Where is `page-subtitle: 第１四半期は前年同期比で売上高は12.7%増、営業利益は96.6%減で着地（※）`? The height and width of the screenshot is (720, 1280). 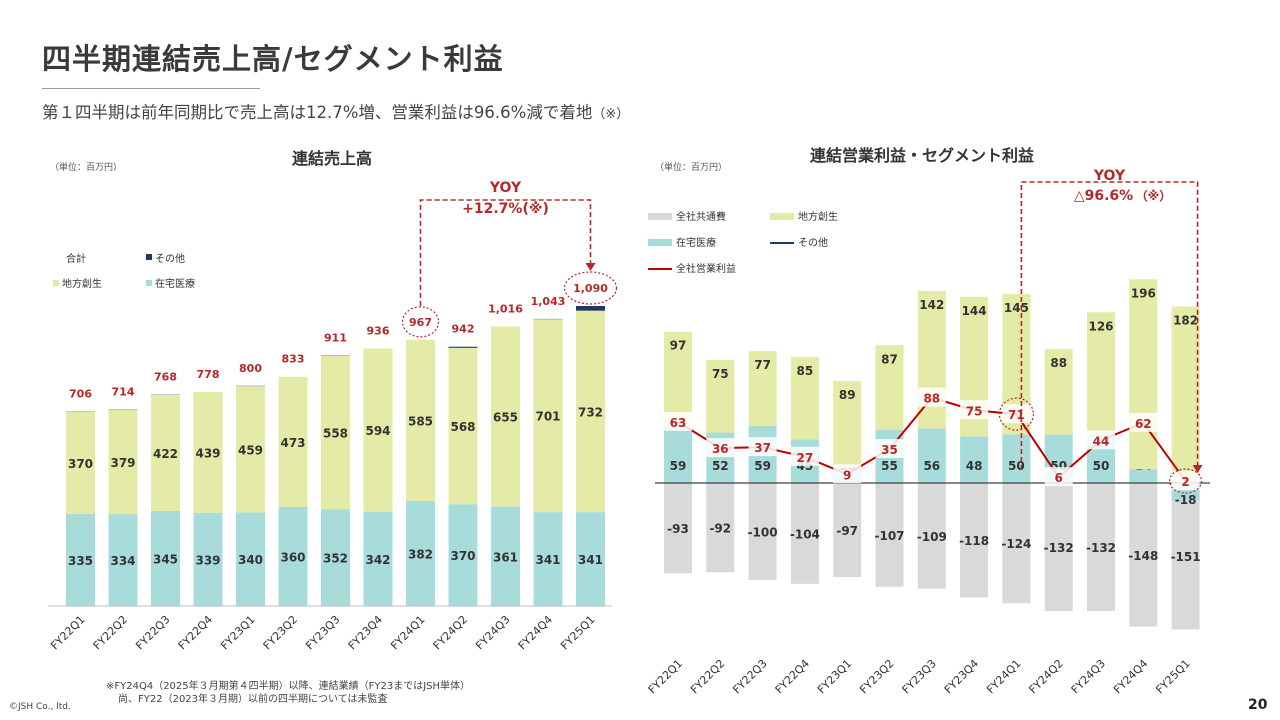 page-subtitle: 第１四半期は前年同期比で売上高は12.7%増、営業利益は96.6%減で着地（※） is located at coordinates (335, 111).